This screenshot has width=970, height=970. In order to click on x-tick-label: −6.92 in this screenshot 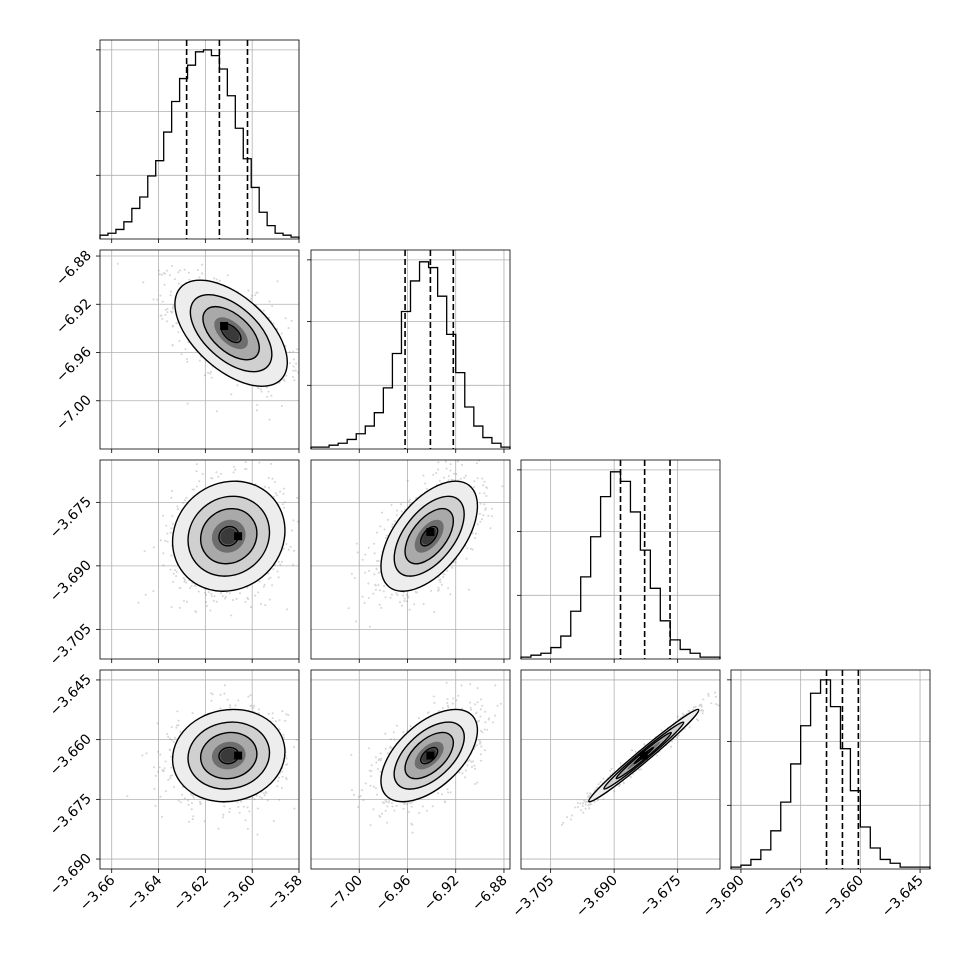, I will do `click(442, 894)`.